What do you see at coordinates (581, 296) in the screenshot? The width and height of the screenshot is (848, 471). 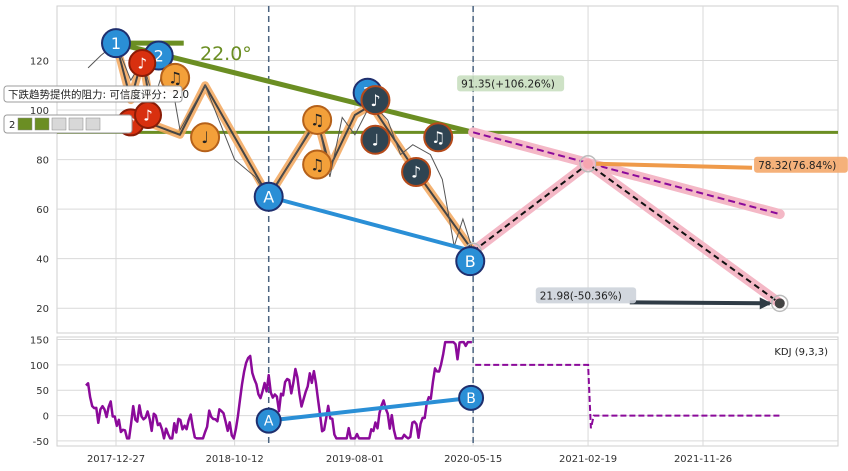 I see `annotation-text: 21.98(-50.36%)` at bounding box center [581, 296].